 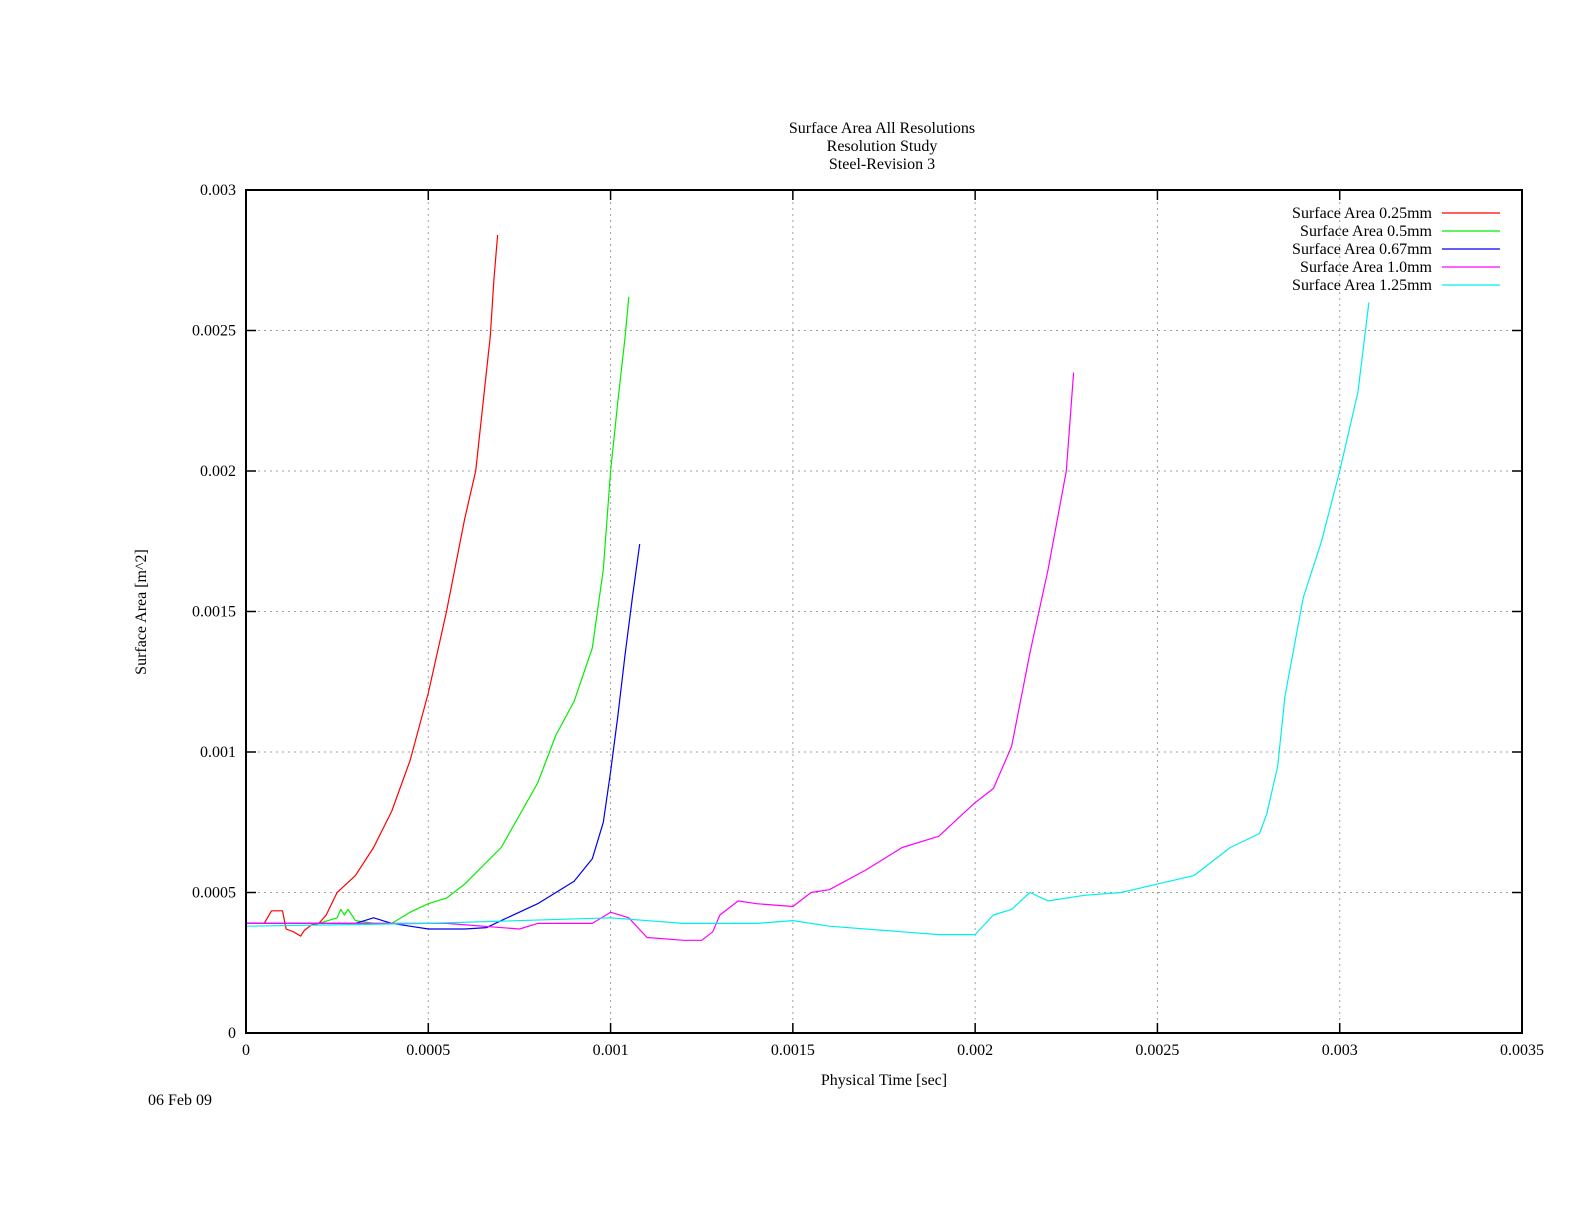 What do you see at coordinates (232, 1033) in the screenshot?
I see `y-tick-label: 0` at bounding box center [232, 1033].